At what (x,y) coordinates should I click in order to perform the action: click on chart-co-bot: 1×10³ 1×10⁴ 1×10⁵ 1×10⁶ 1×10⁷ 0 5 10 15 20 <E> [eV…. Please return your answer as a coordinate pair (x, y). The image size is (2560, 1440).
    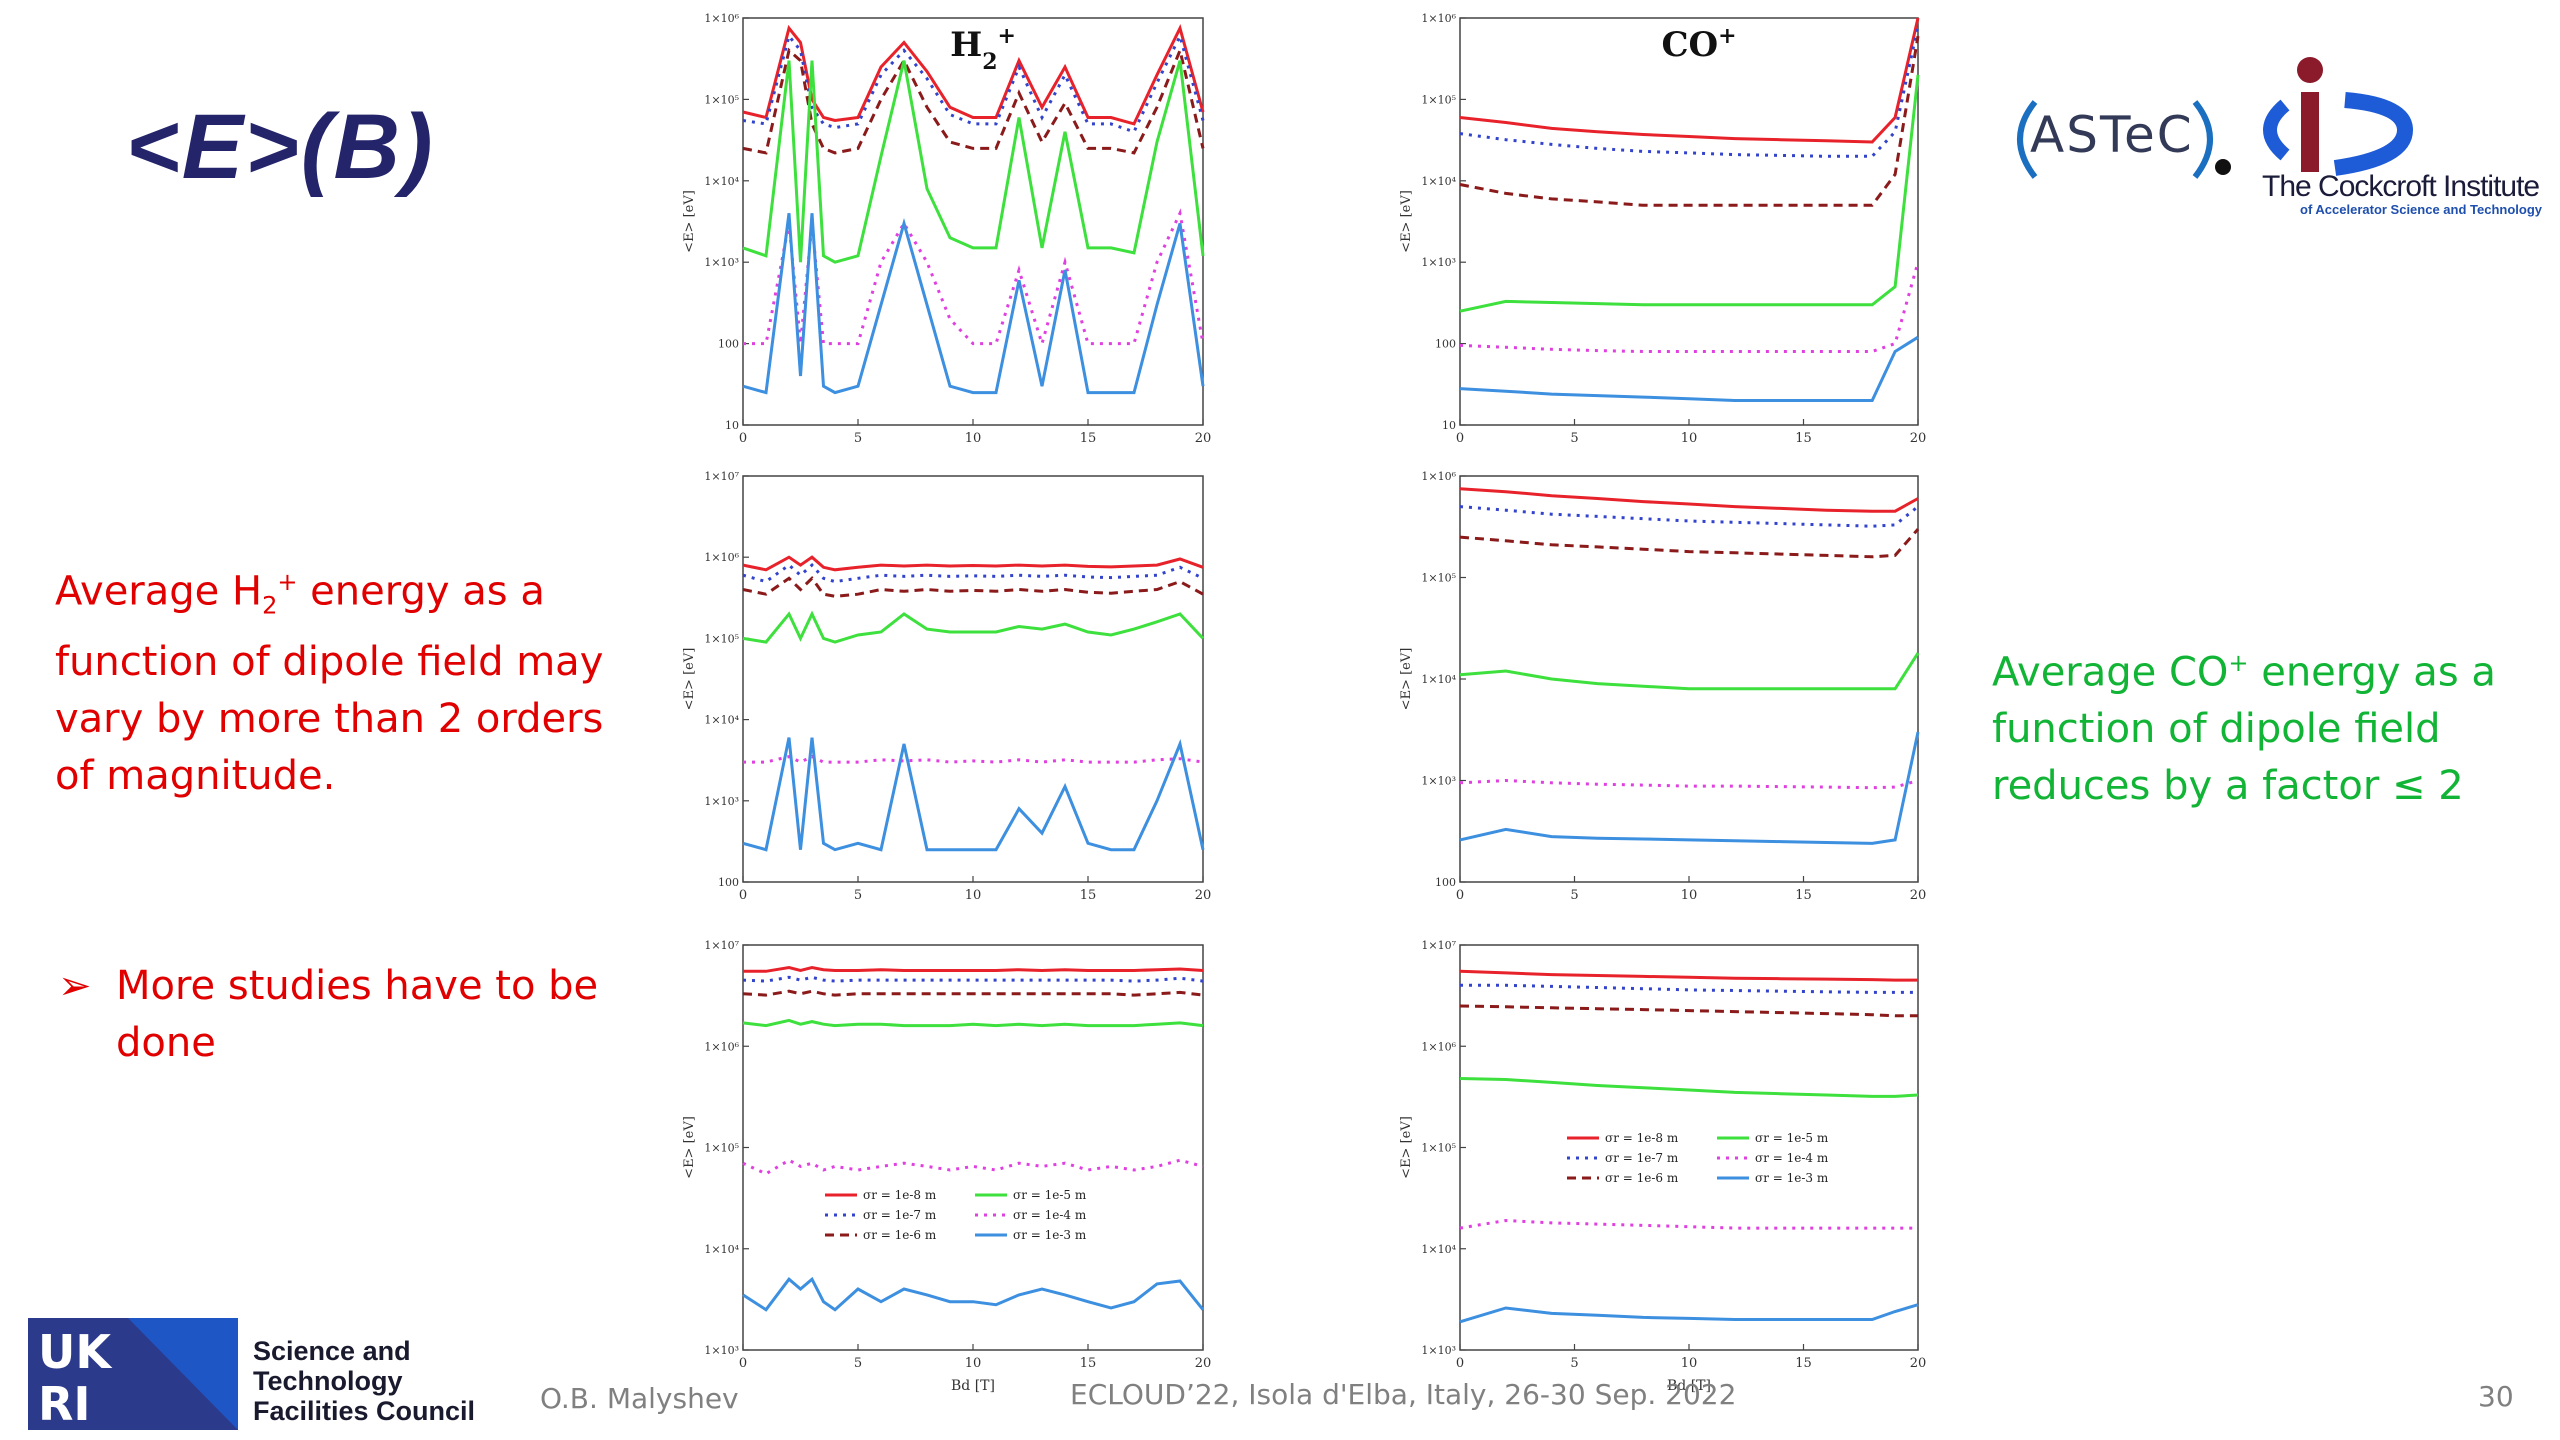
    Looking at the image, I should click on (1662, 1166).